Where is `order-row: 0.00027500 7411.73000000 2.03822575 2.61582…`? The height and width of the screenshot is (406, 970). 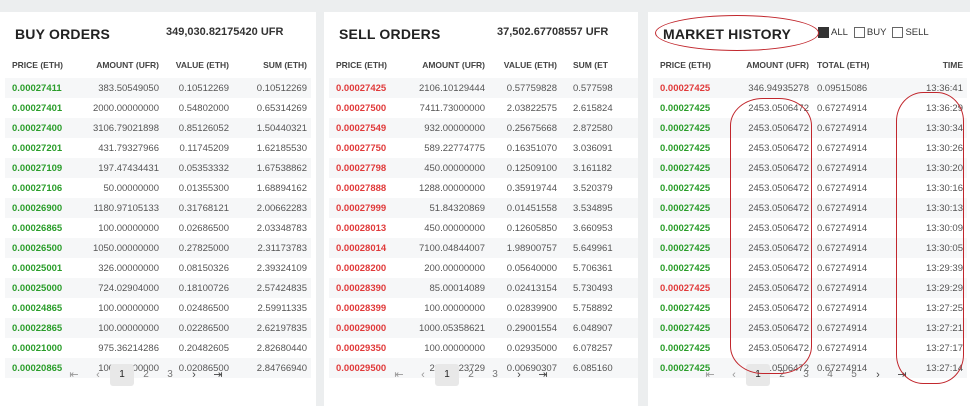 order-row: 0.00027500 7411.73000000 2.03822575 2.61582… is located at coordinates (483, 108).